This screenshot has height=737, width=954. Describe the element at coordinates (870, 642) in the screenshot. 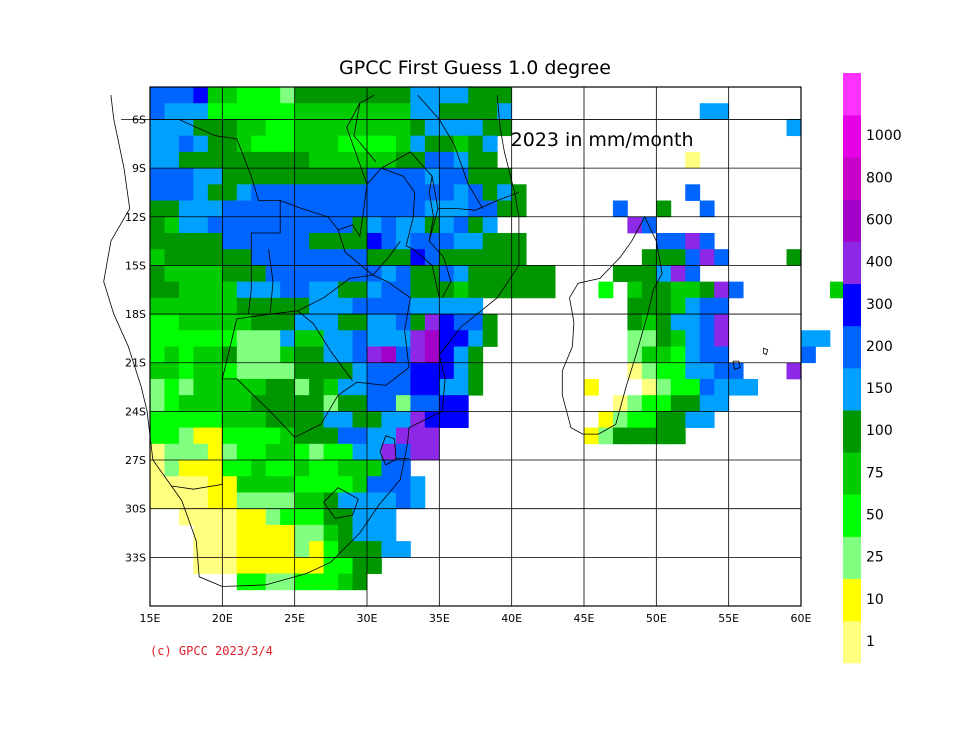

I see `legend-label: 1` at that location.